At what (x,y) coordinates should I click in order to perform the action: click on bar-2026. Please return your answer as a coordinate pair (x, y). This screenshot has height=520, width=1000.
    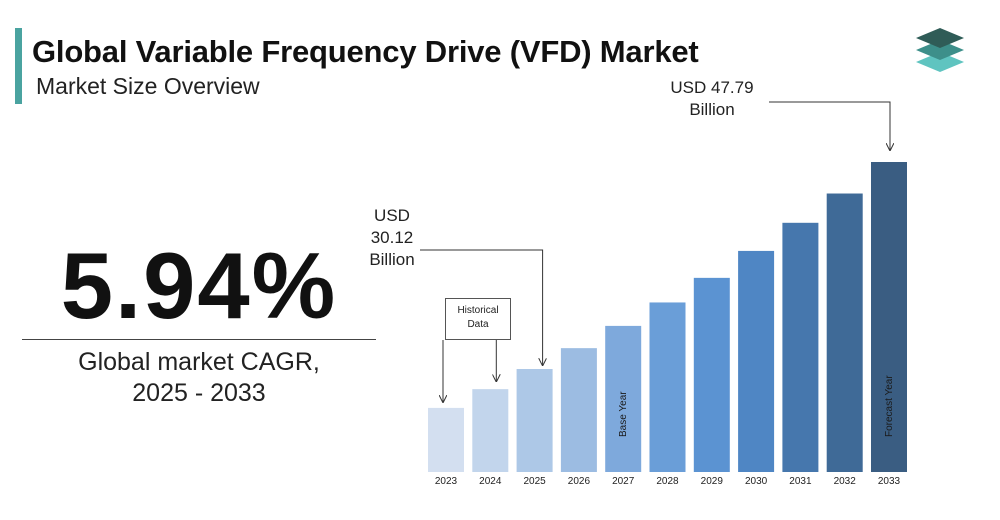
    Looking at the image, I should click on (578, 410).